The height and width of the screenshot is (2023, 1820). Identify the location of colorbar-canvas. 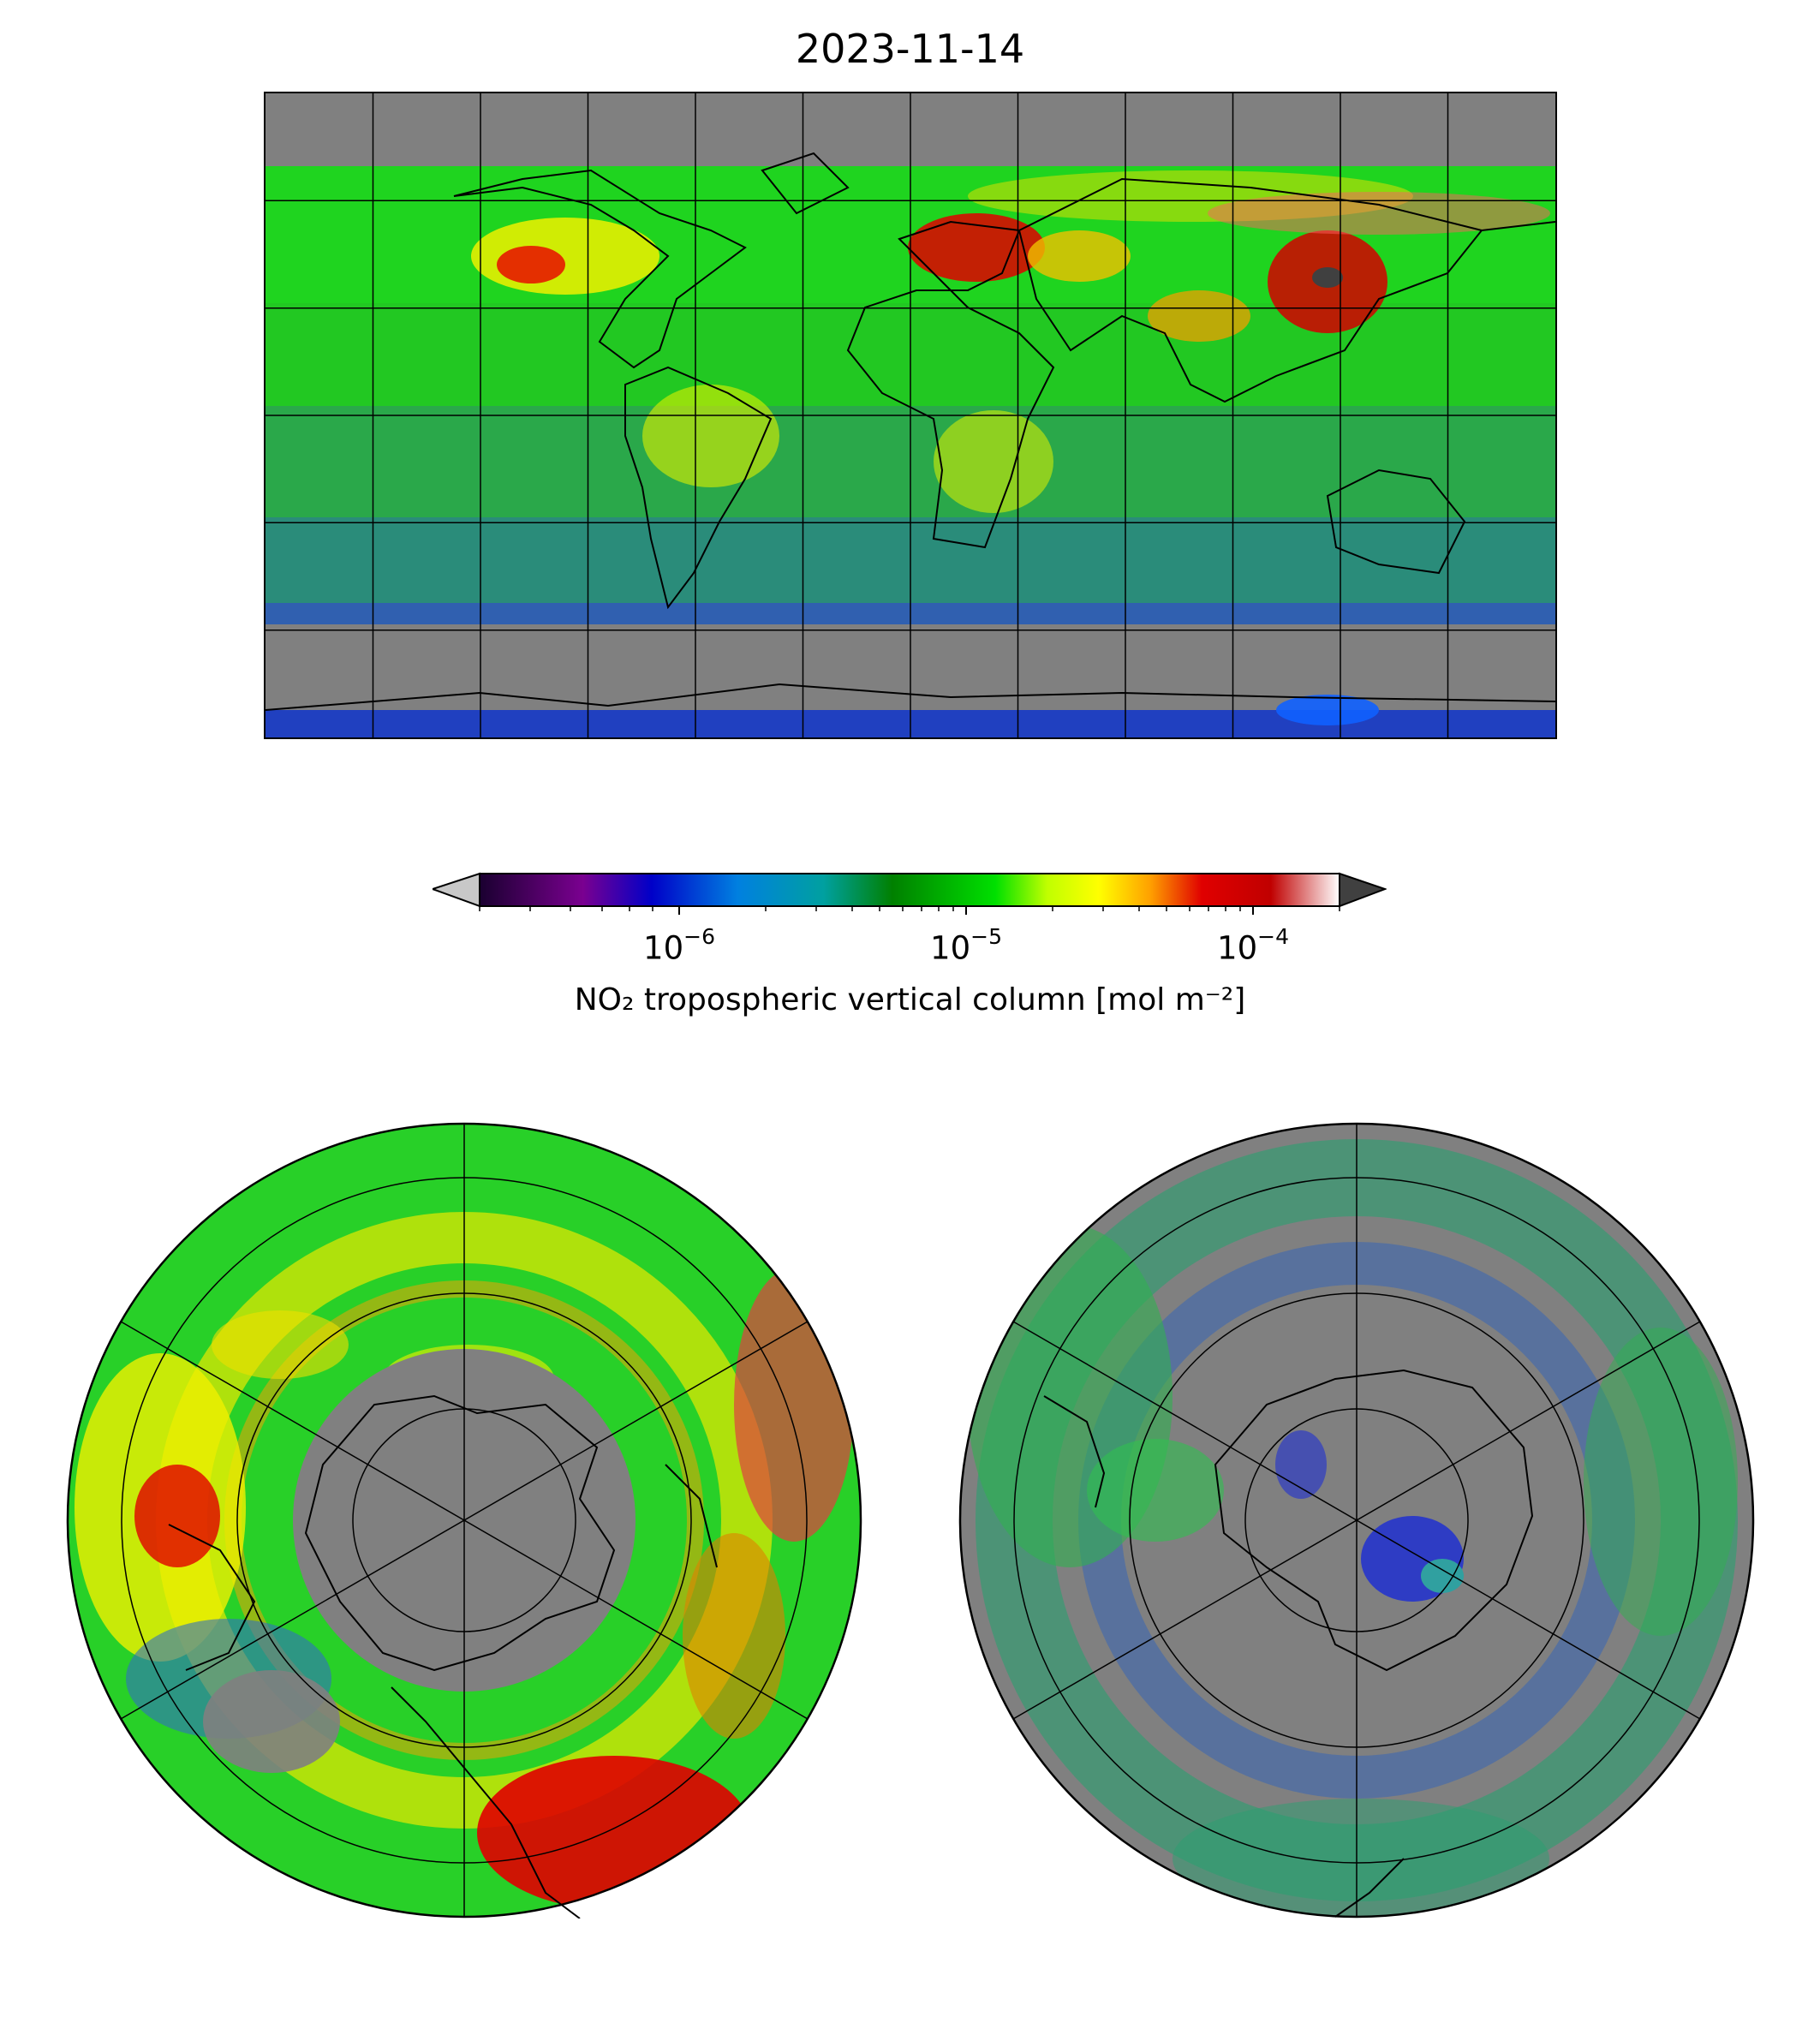
(910, 893).